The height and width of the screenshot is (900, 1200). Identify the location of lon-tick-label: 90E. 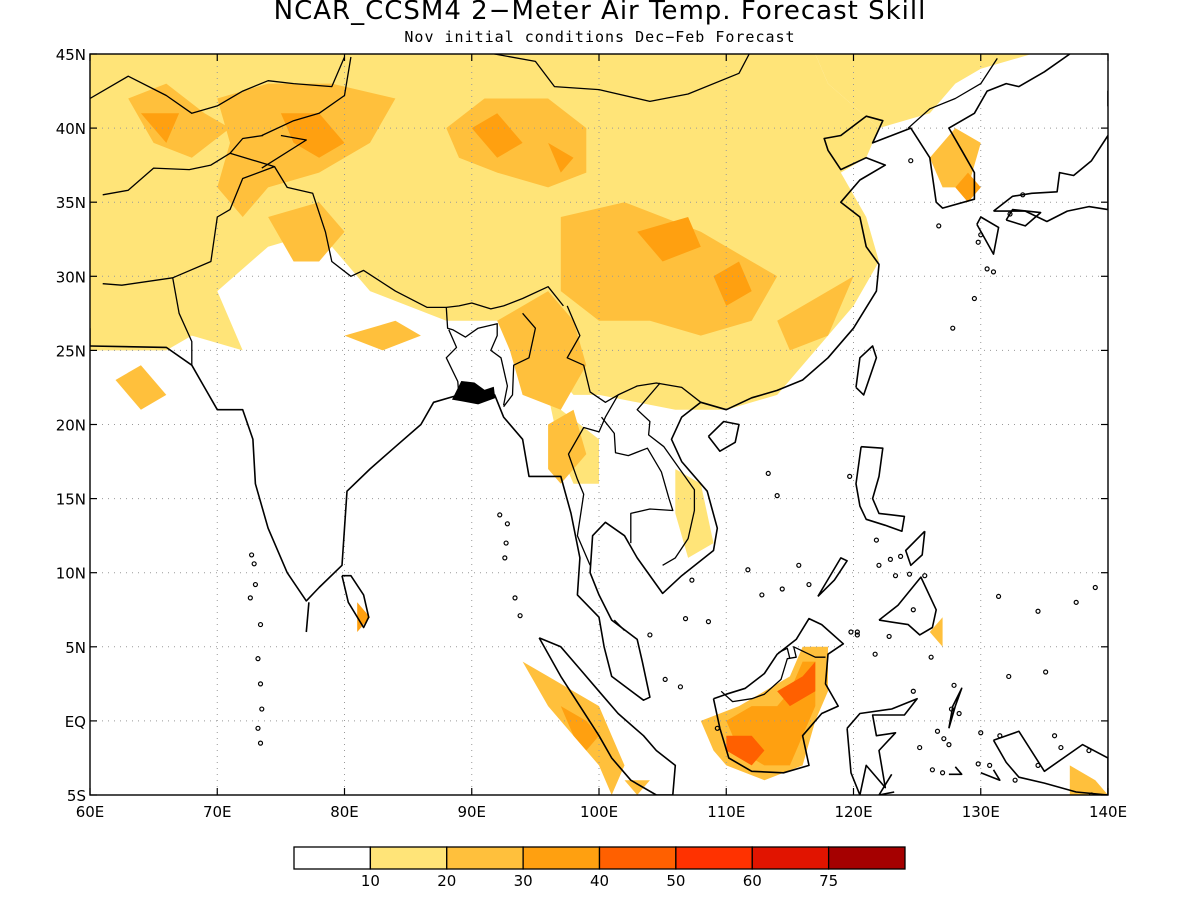
(471, 812).